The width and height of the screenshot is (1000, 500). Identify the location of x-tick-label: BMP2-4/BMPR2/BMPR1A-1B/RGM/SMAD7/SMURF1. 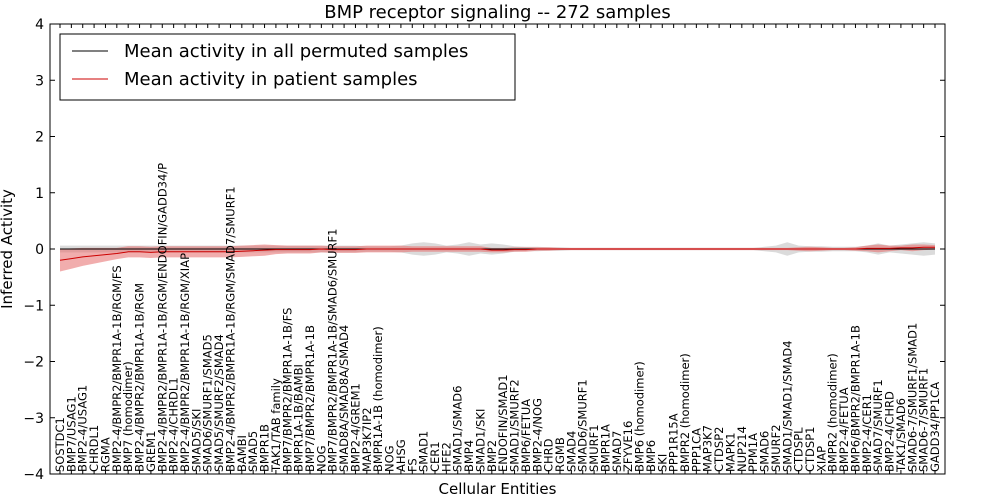
(230, 329).